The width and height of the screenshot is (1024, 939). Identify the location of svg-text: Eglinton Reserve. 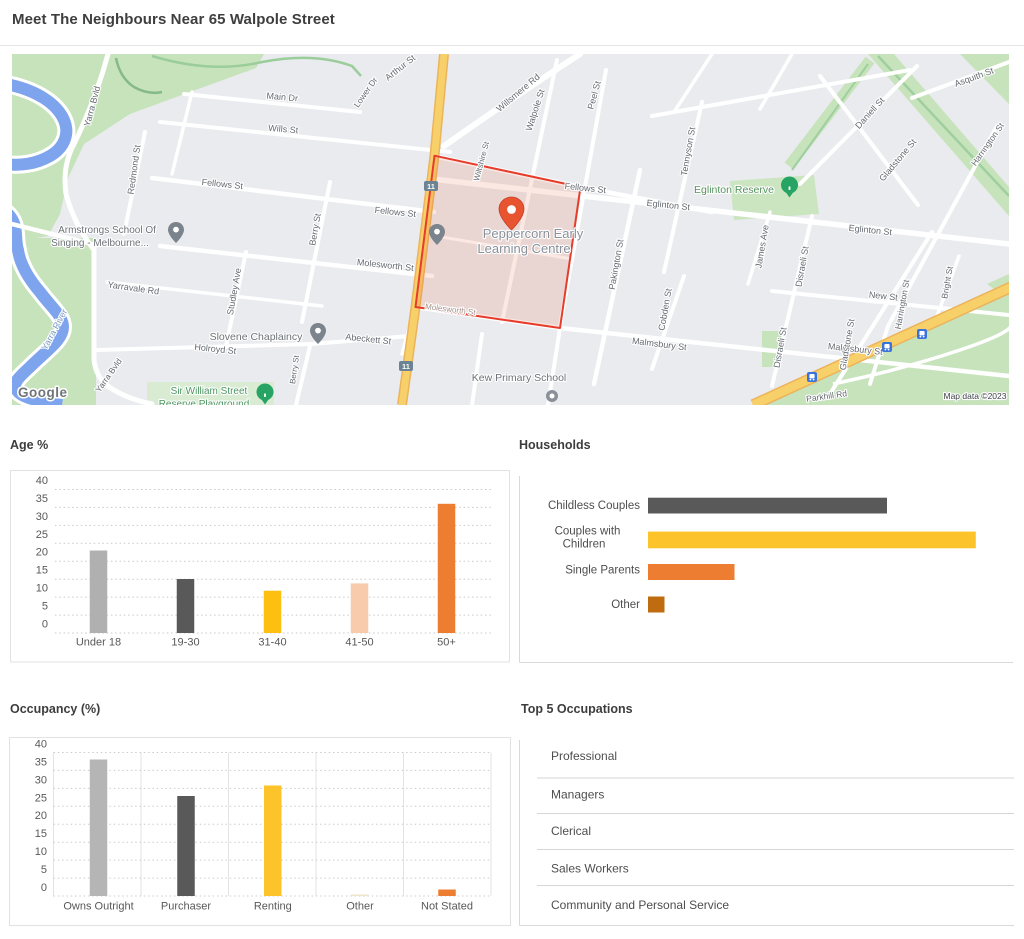
(734, 190).